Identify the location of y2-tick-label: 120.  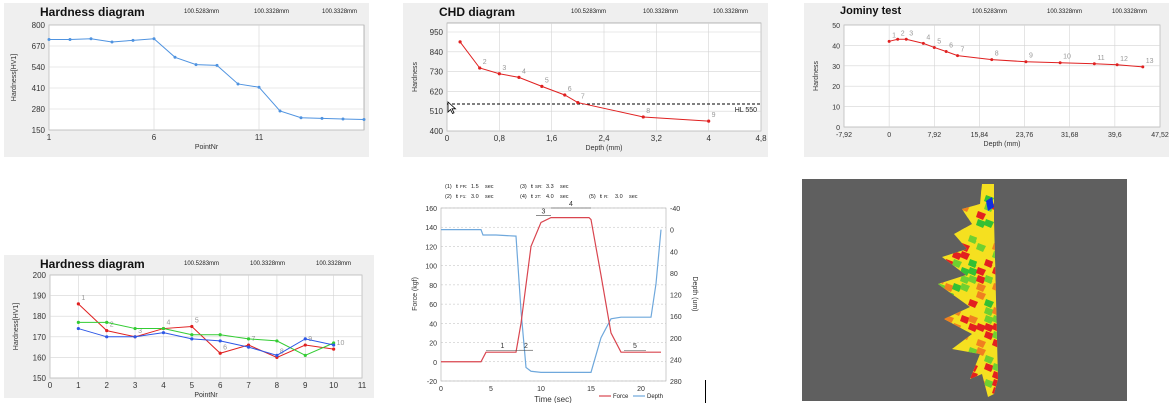
(676, 296).